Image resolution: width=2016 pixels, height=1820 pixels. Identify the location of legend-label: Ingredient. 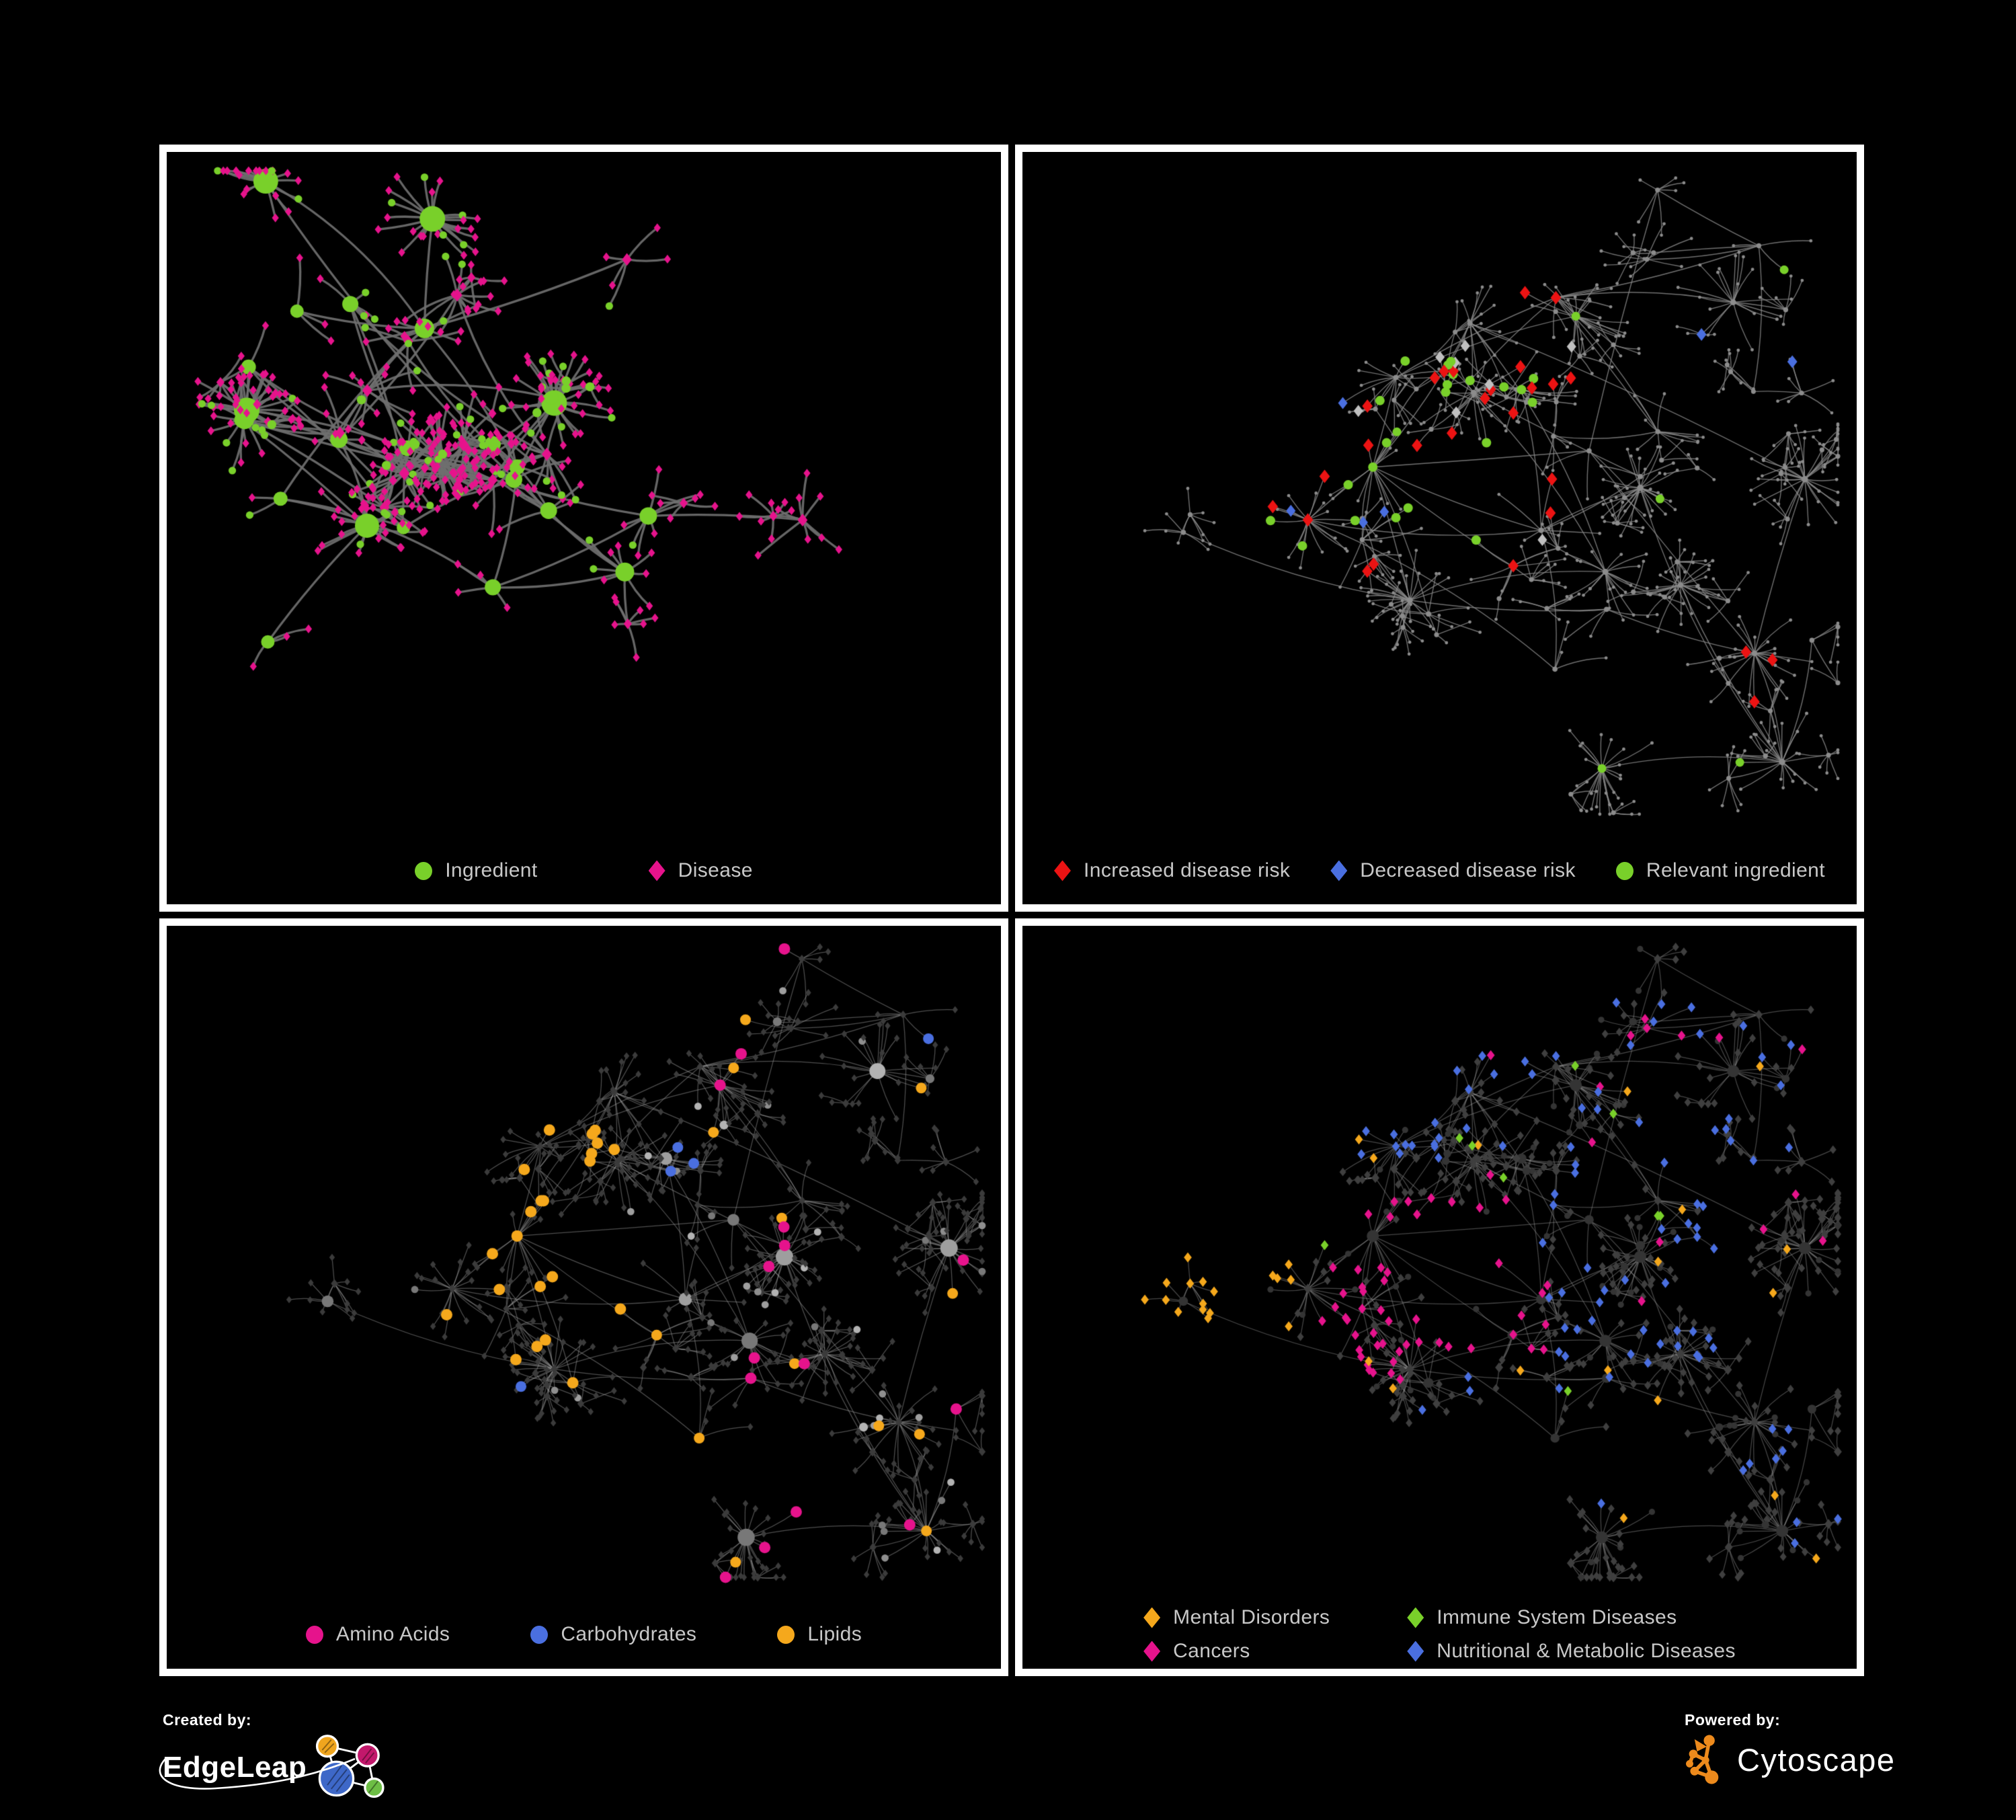
(491, 870).